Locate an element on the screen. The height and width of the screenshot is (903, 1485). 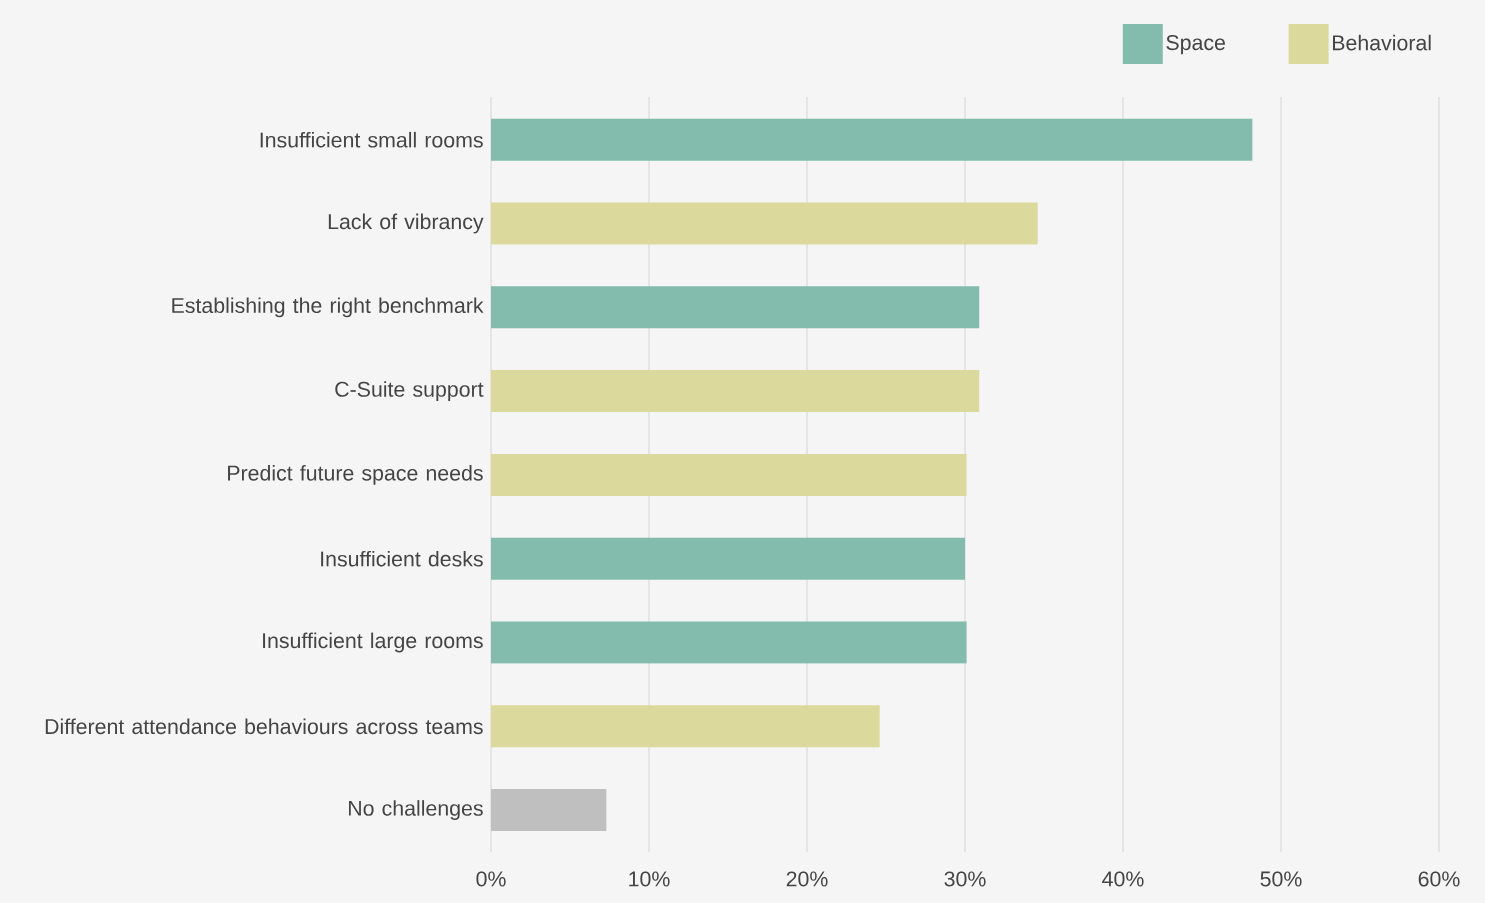
legend-label: Behavioral is located at coordinates (1382, 42).